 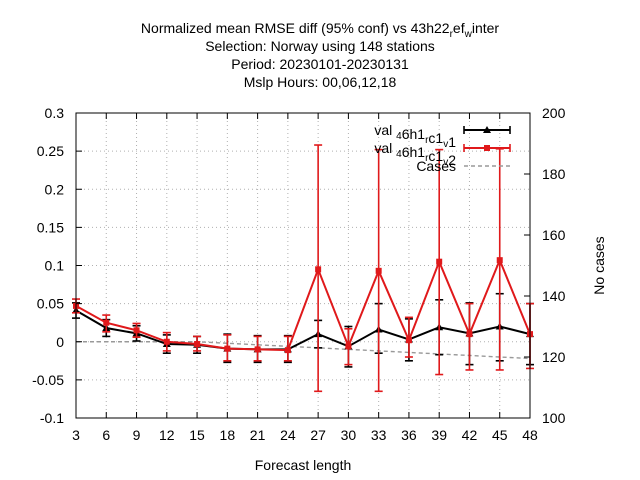 What do you see at coordinates (137, 435) in the screenshot?
I see `x-tick-label: 9` at bounding box center [137, 435].